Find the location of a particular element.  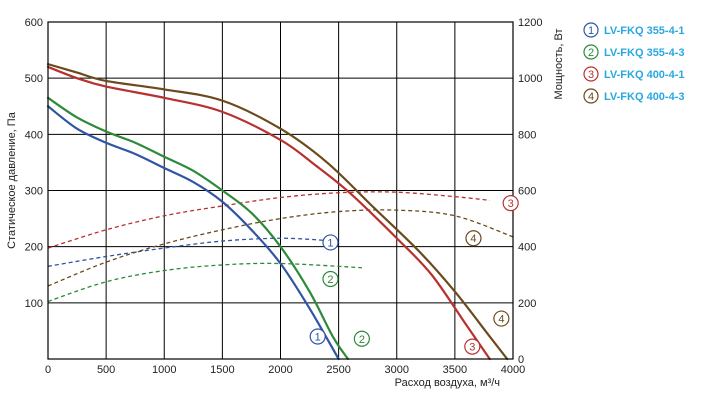

x-tick-label: 1000 is located at coordinates (164, 370).